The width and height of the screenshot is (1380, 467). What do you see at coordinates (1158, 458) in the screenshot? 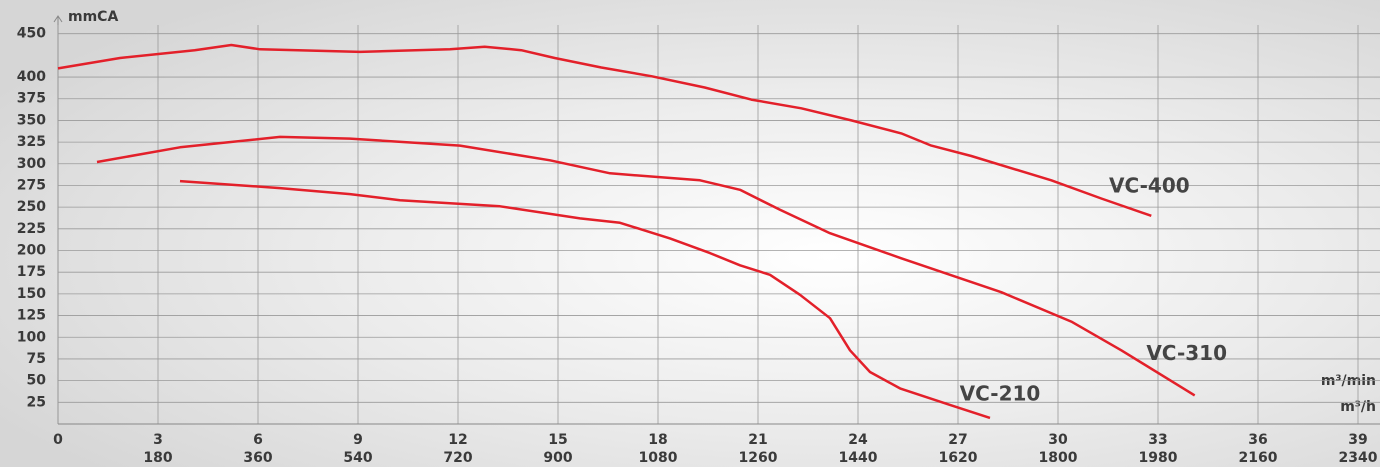
I see `x2-tick-label: 1980` at bounding box center [1158, 458].